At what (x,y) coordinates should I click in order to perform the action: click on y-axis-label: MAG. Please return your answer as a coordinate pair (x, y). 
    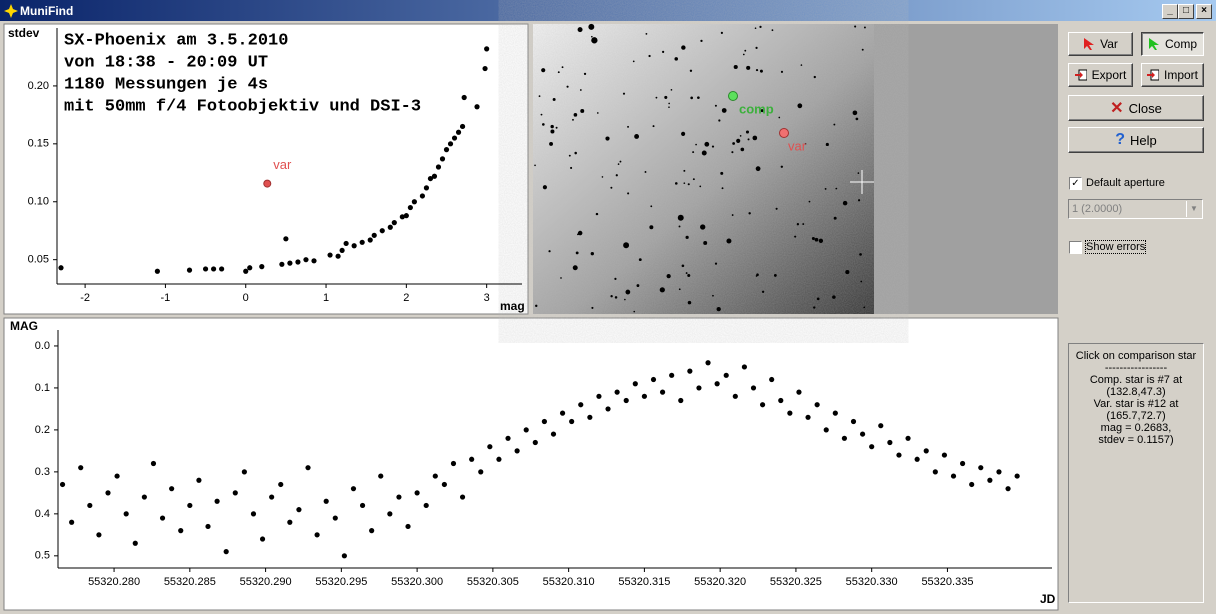
    Looking at the image, I should click on (24, 326).